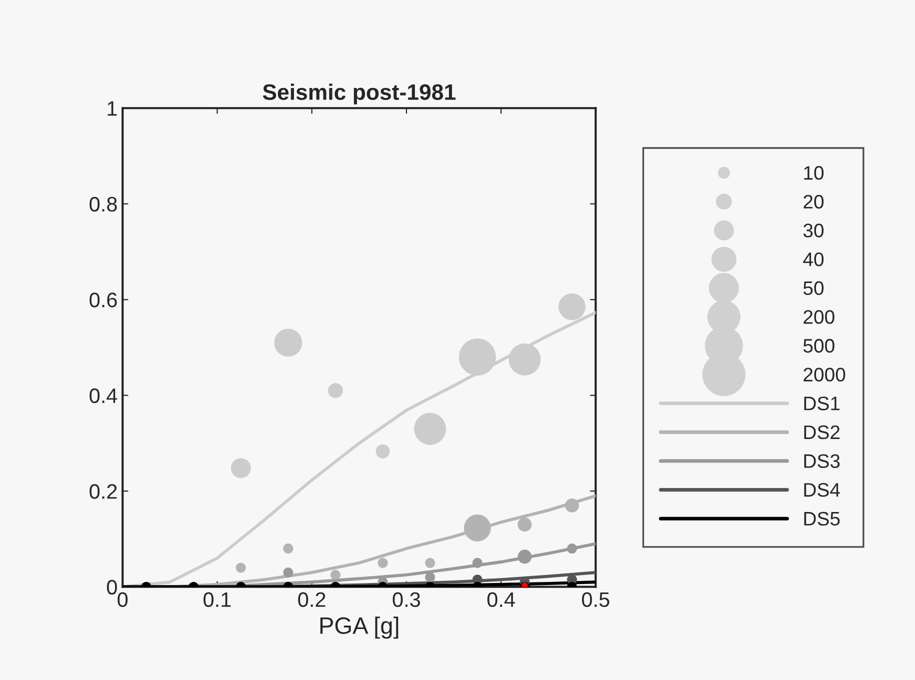 The height and width of the screenshot is (680, 915). What do you see at coordinates (104, 396) in the screenshot?
I see `y-tick-label: 0.4` at bounding box center [104, 396].